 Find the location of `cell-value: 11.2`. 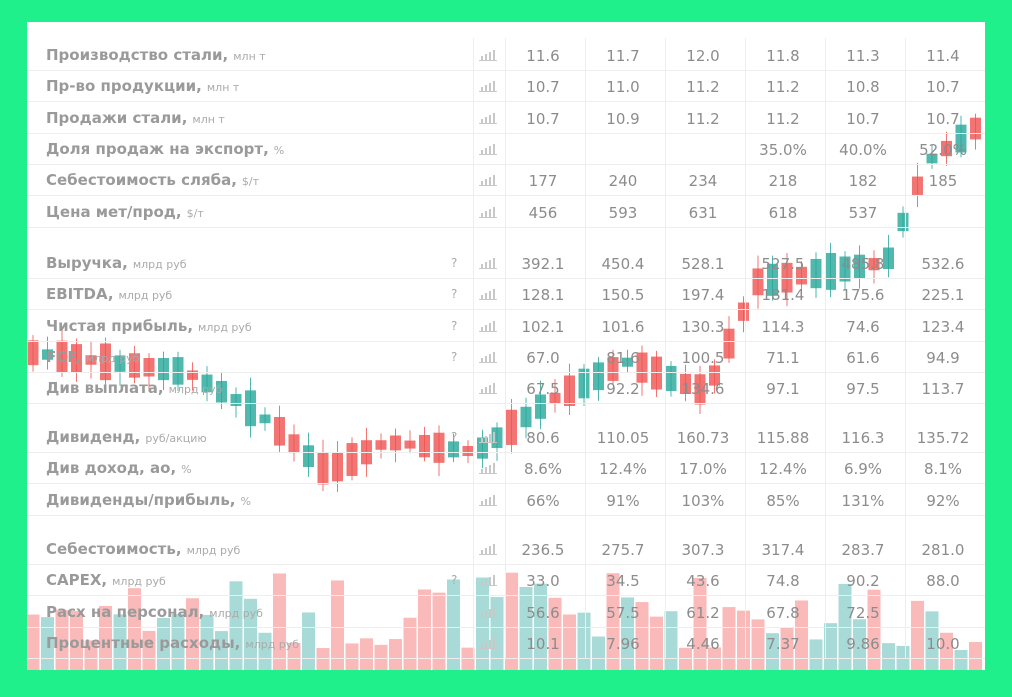

cell-value: 11.2 is located at coordinates (783, 118).